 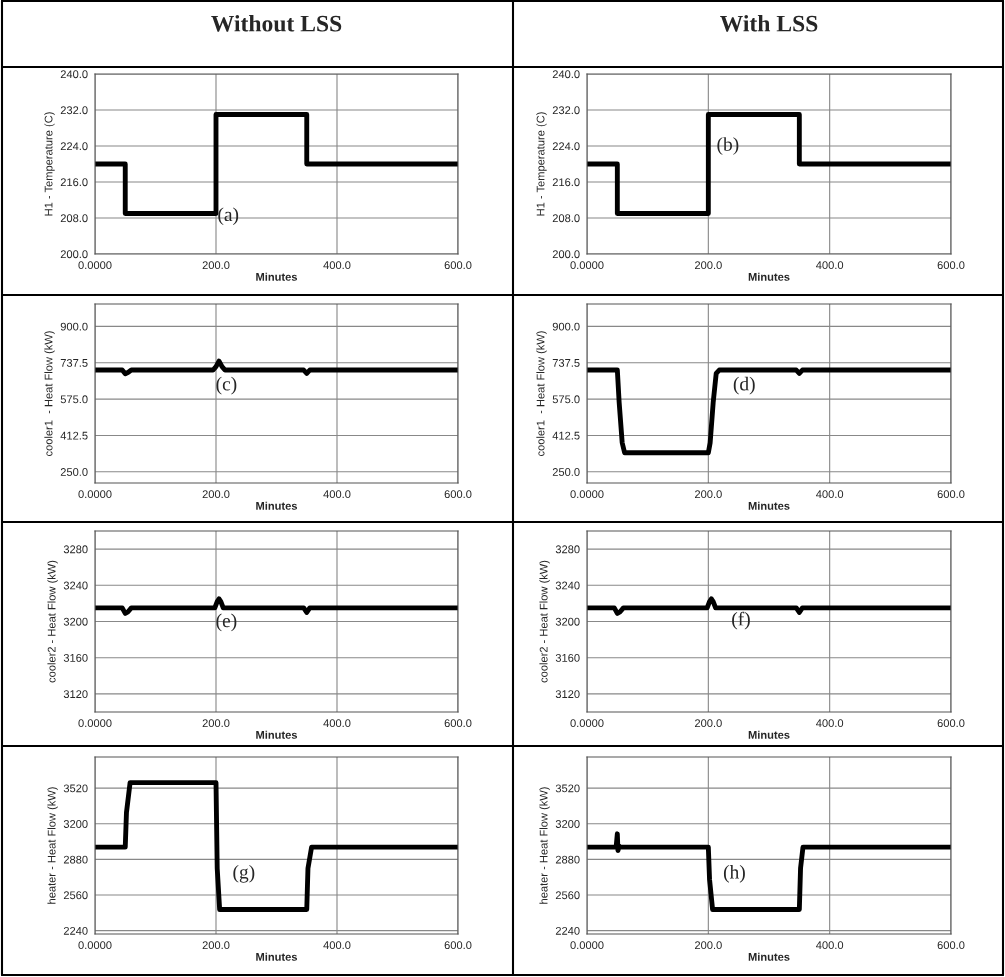 What do you see at coordinates (226, 385) in the screenshot?
I see `annotation: (c)` at bounding box center [226, 385].